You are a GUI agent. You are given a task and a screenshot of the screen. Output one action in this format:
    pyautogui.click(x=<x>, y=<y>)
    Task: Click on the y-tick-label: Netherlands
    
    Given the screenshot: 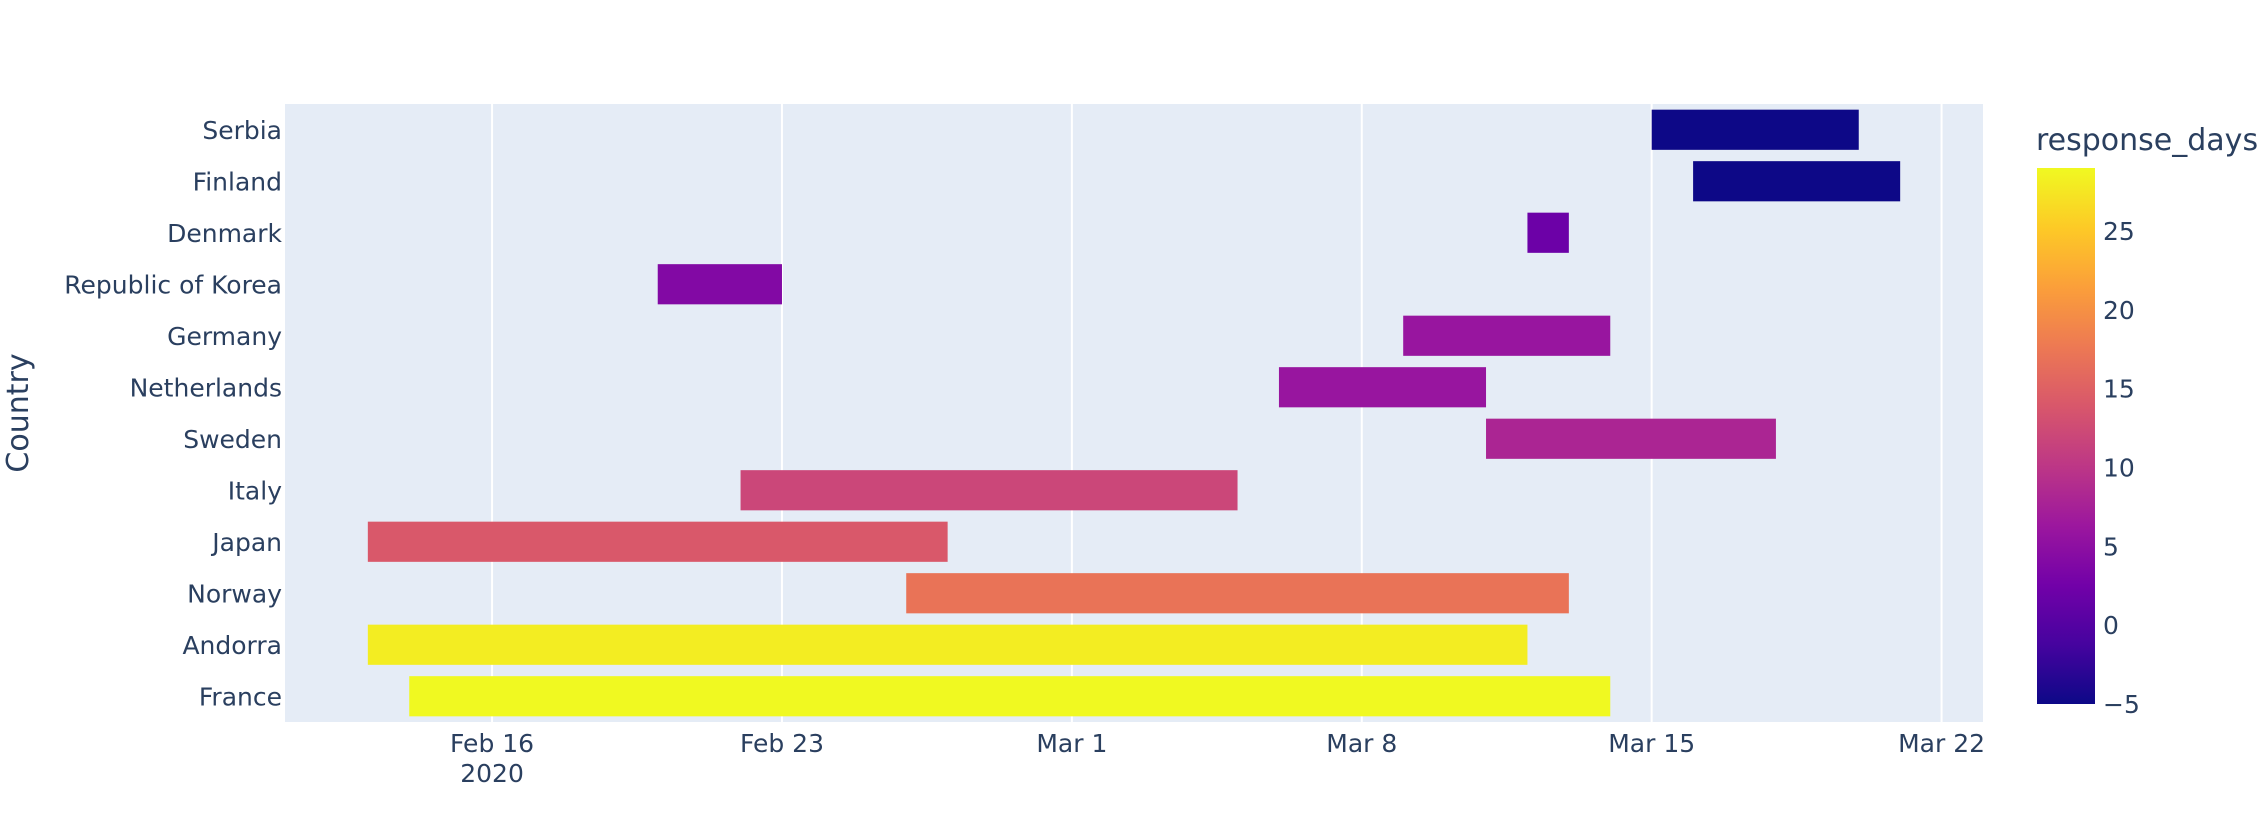 What is the action you would take?
    pyautogui.click(x=206, y=387)
    